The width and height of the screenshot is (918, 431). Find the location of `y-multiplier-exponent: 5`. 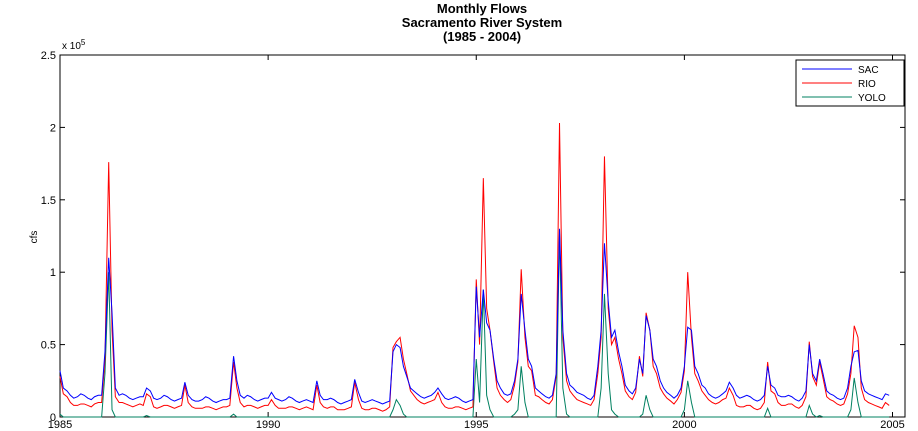

y-multiplier-exponent: 5 is located at coordinates (83, 42).